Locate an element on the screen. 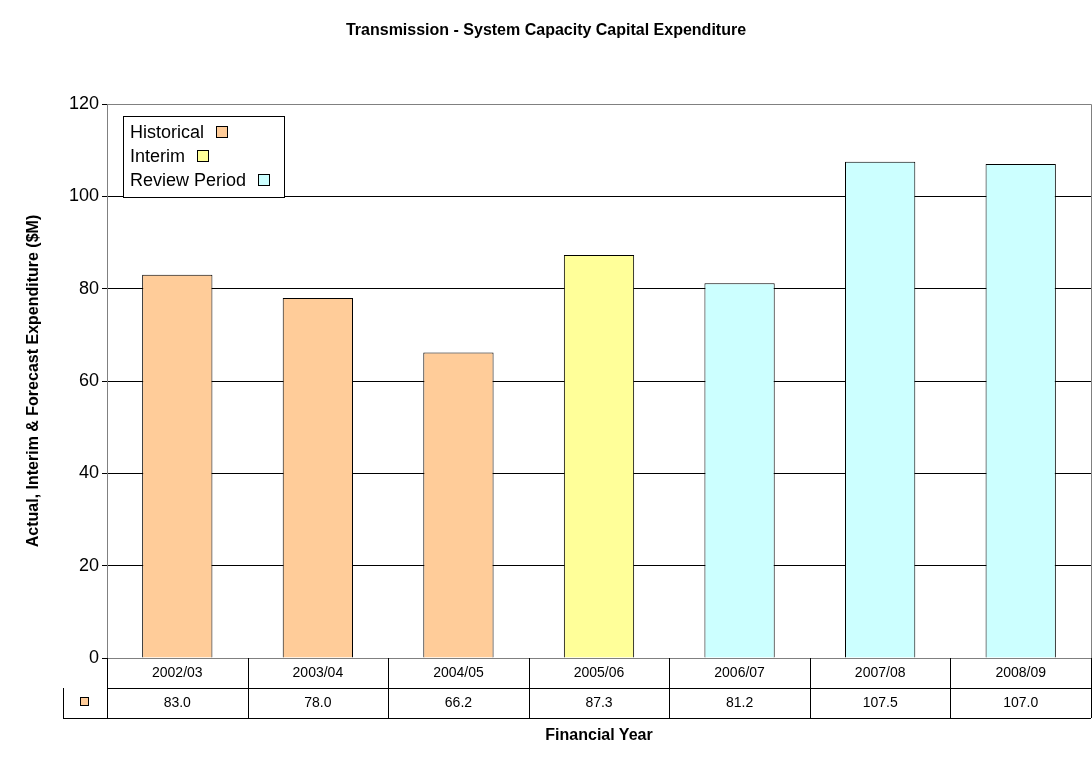 This screenshot has width=1092, height=762. data-label: 107.5 is located at coordinates (880, 701).